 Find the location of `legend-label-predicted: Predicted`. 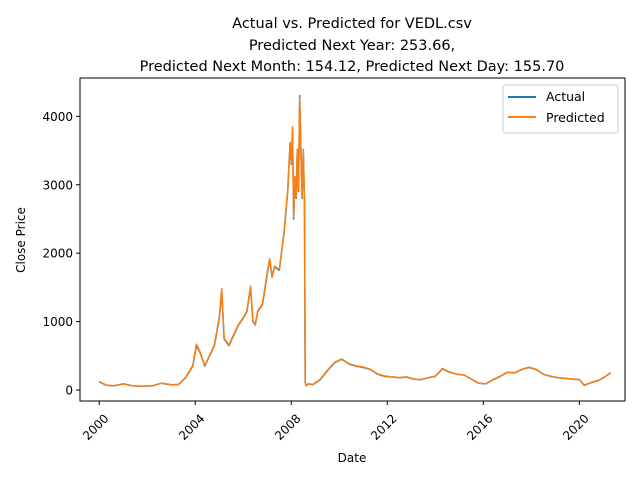

legend-label-predicted: Predicted is located at coordinates (575, 117).